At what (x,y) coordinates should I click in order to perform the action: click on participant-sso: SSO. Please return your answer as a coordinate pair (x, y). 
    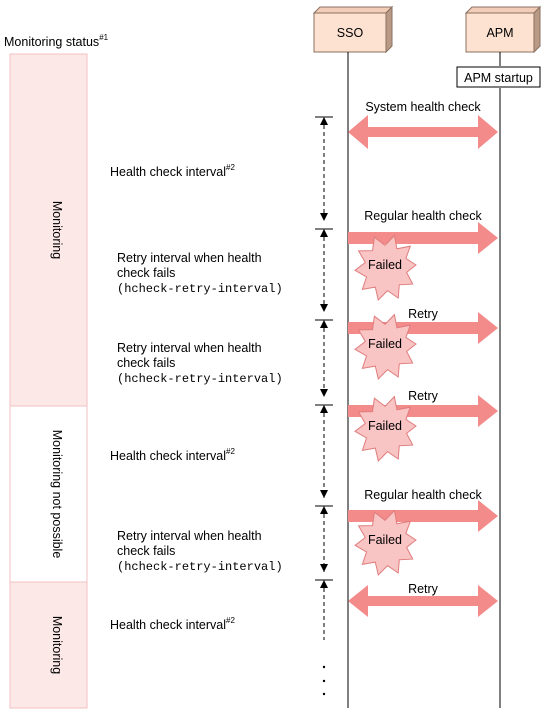
    Looking at the image, I should click on (353, 29).